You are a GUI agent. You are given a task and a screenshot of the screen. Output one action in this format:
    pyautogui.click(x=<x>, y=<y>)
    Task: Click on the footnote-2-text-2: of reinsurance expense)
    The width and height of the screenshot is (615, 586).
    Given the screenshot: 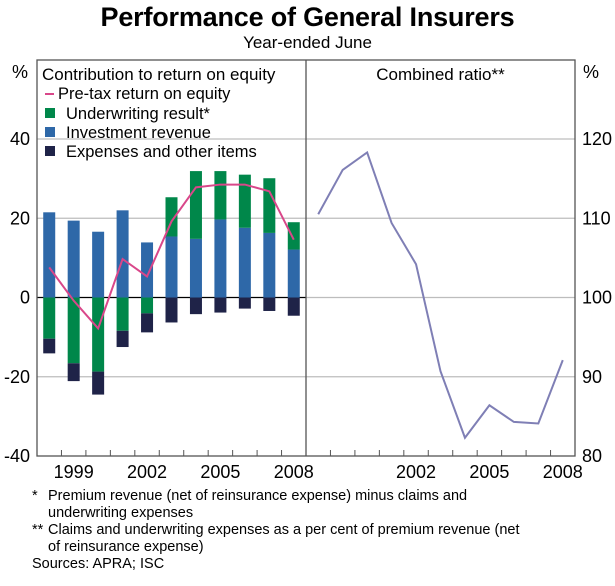 What is the action you would take?
    pyautogui.click(x=126, y=547)
    